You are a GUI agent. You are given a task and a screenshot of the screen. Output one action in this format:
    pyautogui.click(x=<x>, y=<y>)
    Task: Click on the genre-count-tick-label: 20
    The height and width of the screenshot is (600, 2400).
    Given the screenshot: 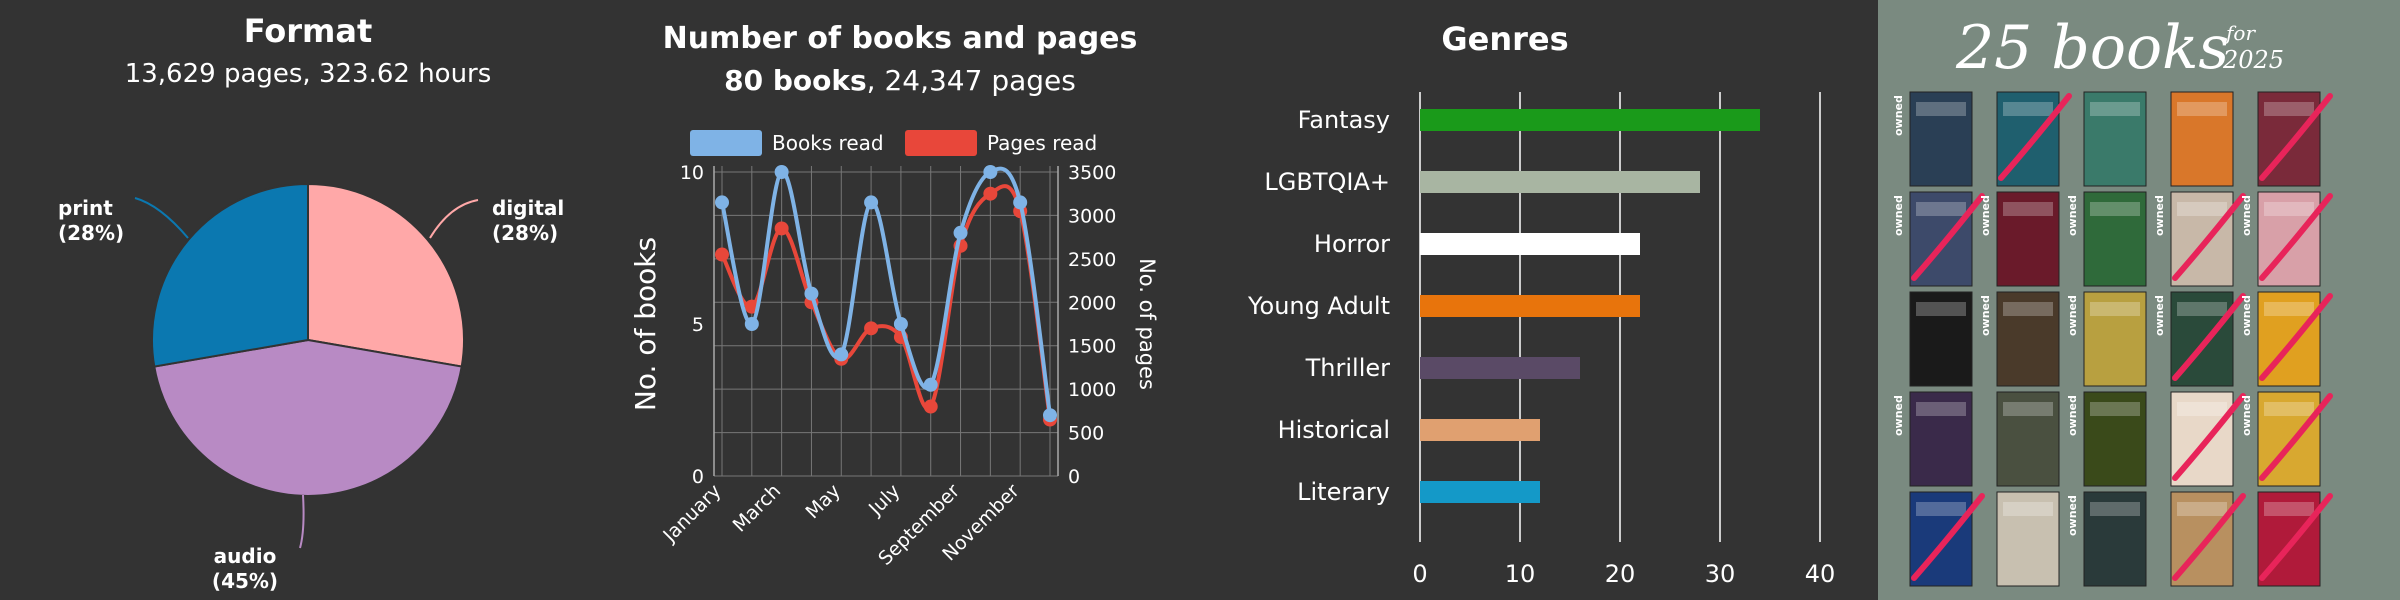 What is the action you would take?
    pyautogui.click(x=1620, y=574)
    